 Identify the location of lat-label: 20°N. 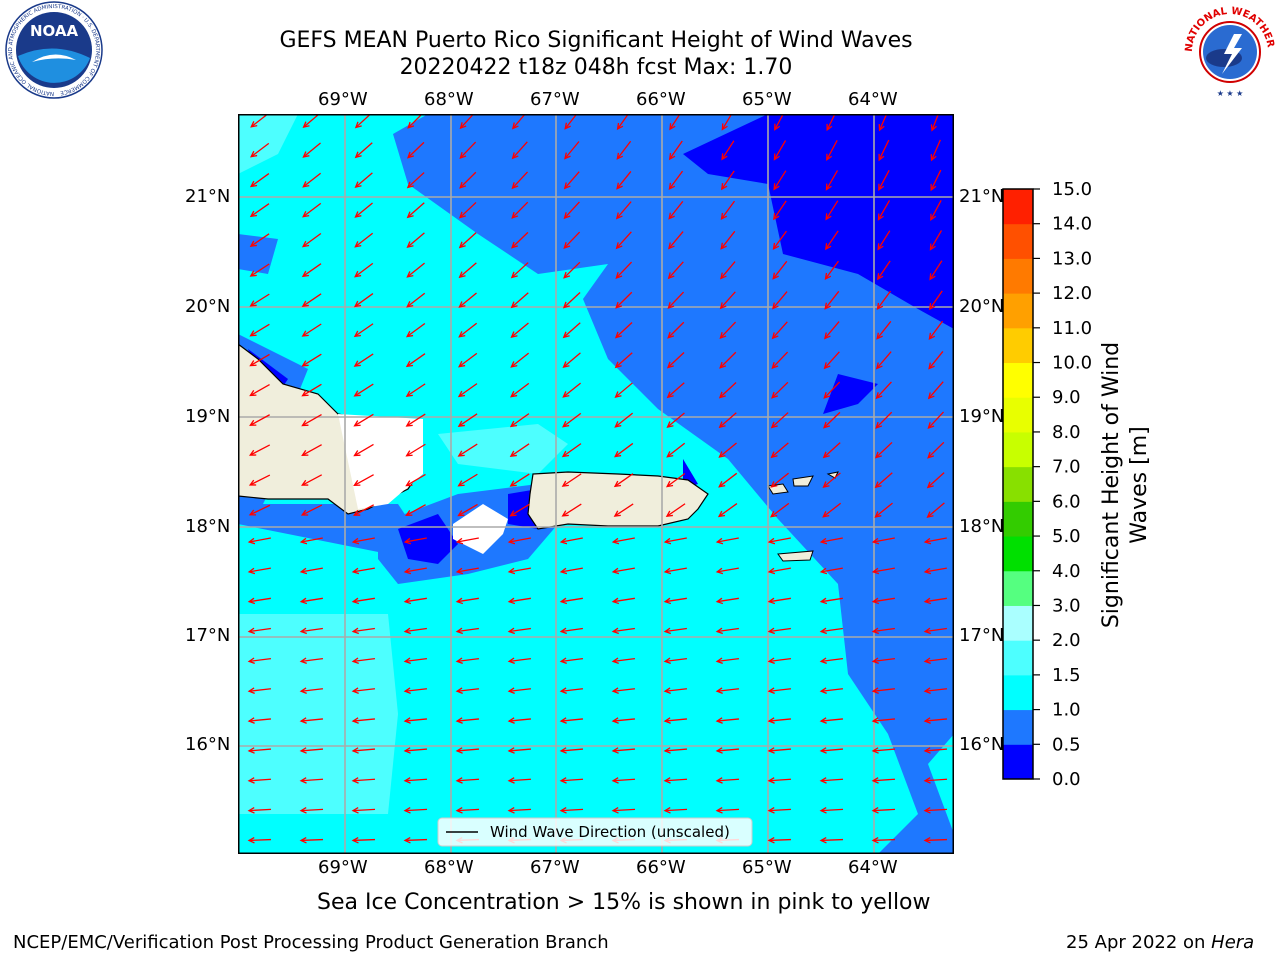
(982, 306).